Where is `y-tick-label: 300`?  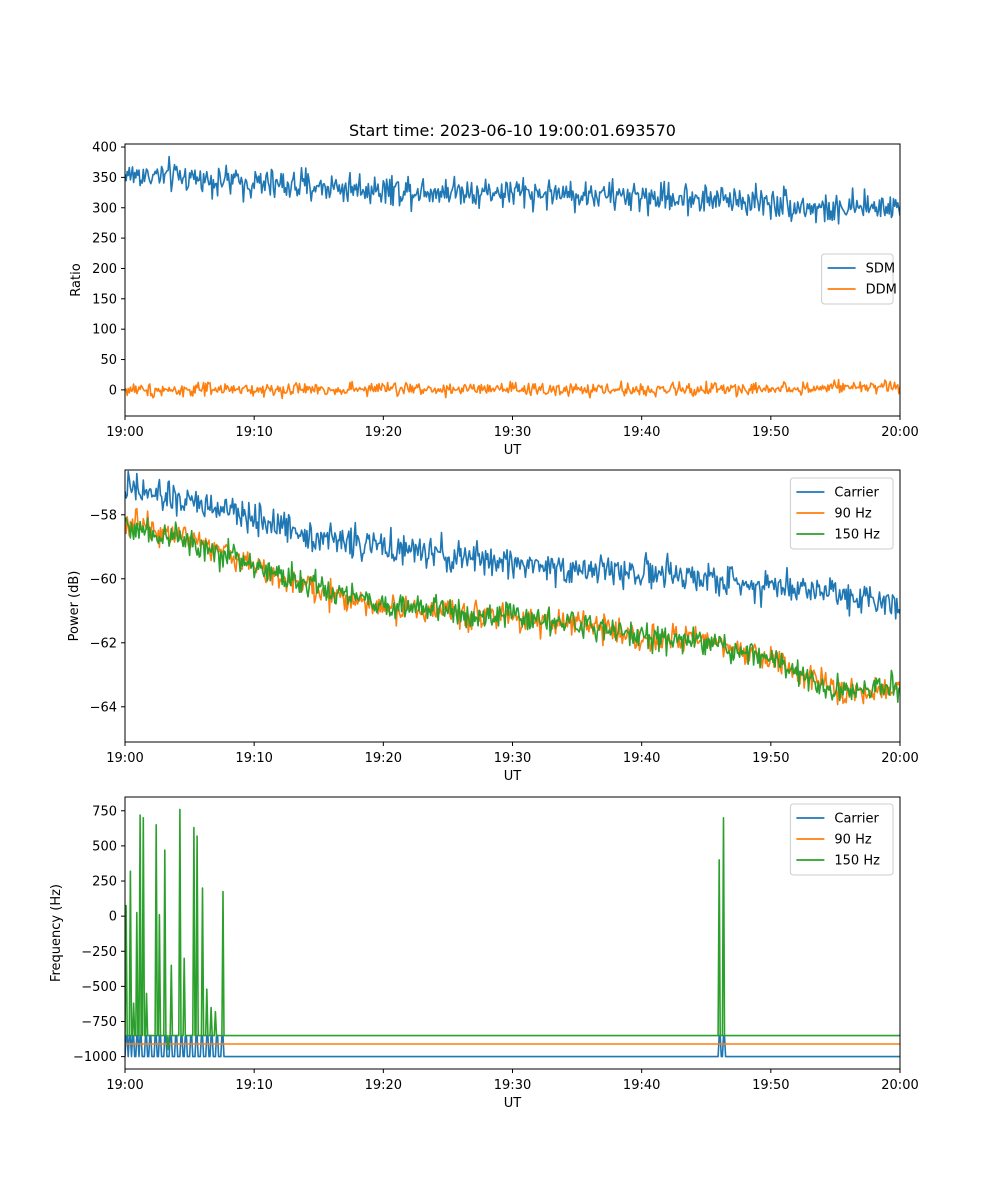 y-tick-label: 300 is located at coordinates (104, 208).